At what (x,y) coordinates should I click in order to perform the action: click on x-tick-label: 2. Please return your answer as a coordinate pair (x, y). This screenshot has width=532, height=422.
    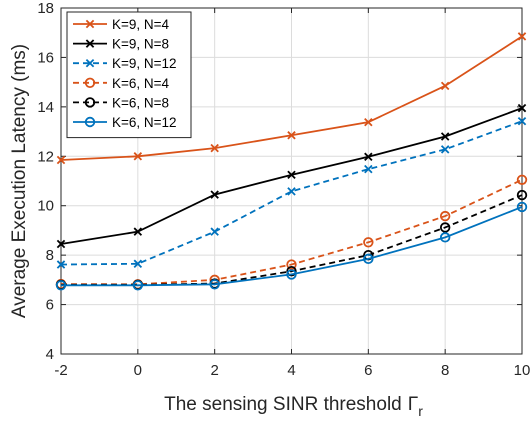
    Looking at the image, I should click on (214, 370).